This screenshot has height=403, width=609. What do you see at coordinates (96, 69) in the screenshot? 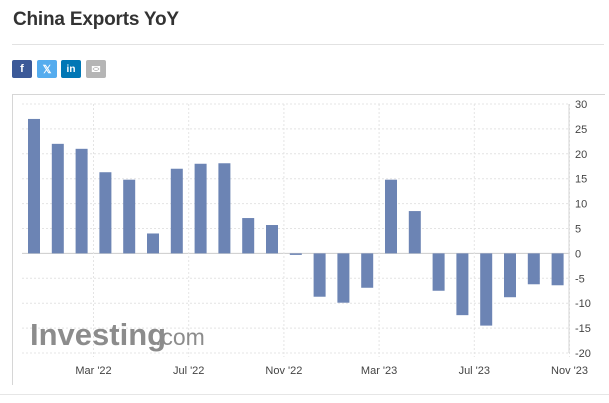
I see `email-share-button: ✉` at bounding box center [96, 69].